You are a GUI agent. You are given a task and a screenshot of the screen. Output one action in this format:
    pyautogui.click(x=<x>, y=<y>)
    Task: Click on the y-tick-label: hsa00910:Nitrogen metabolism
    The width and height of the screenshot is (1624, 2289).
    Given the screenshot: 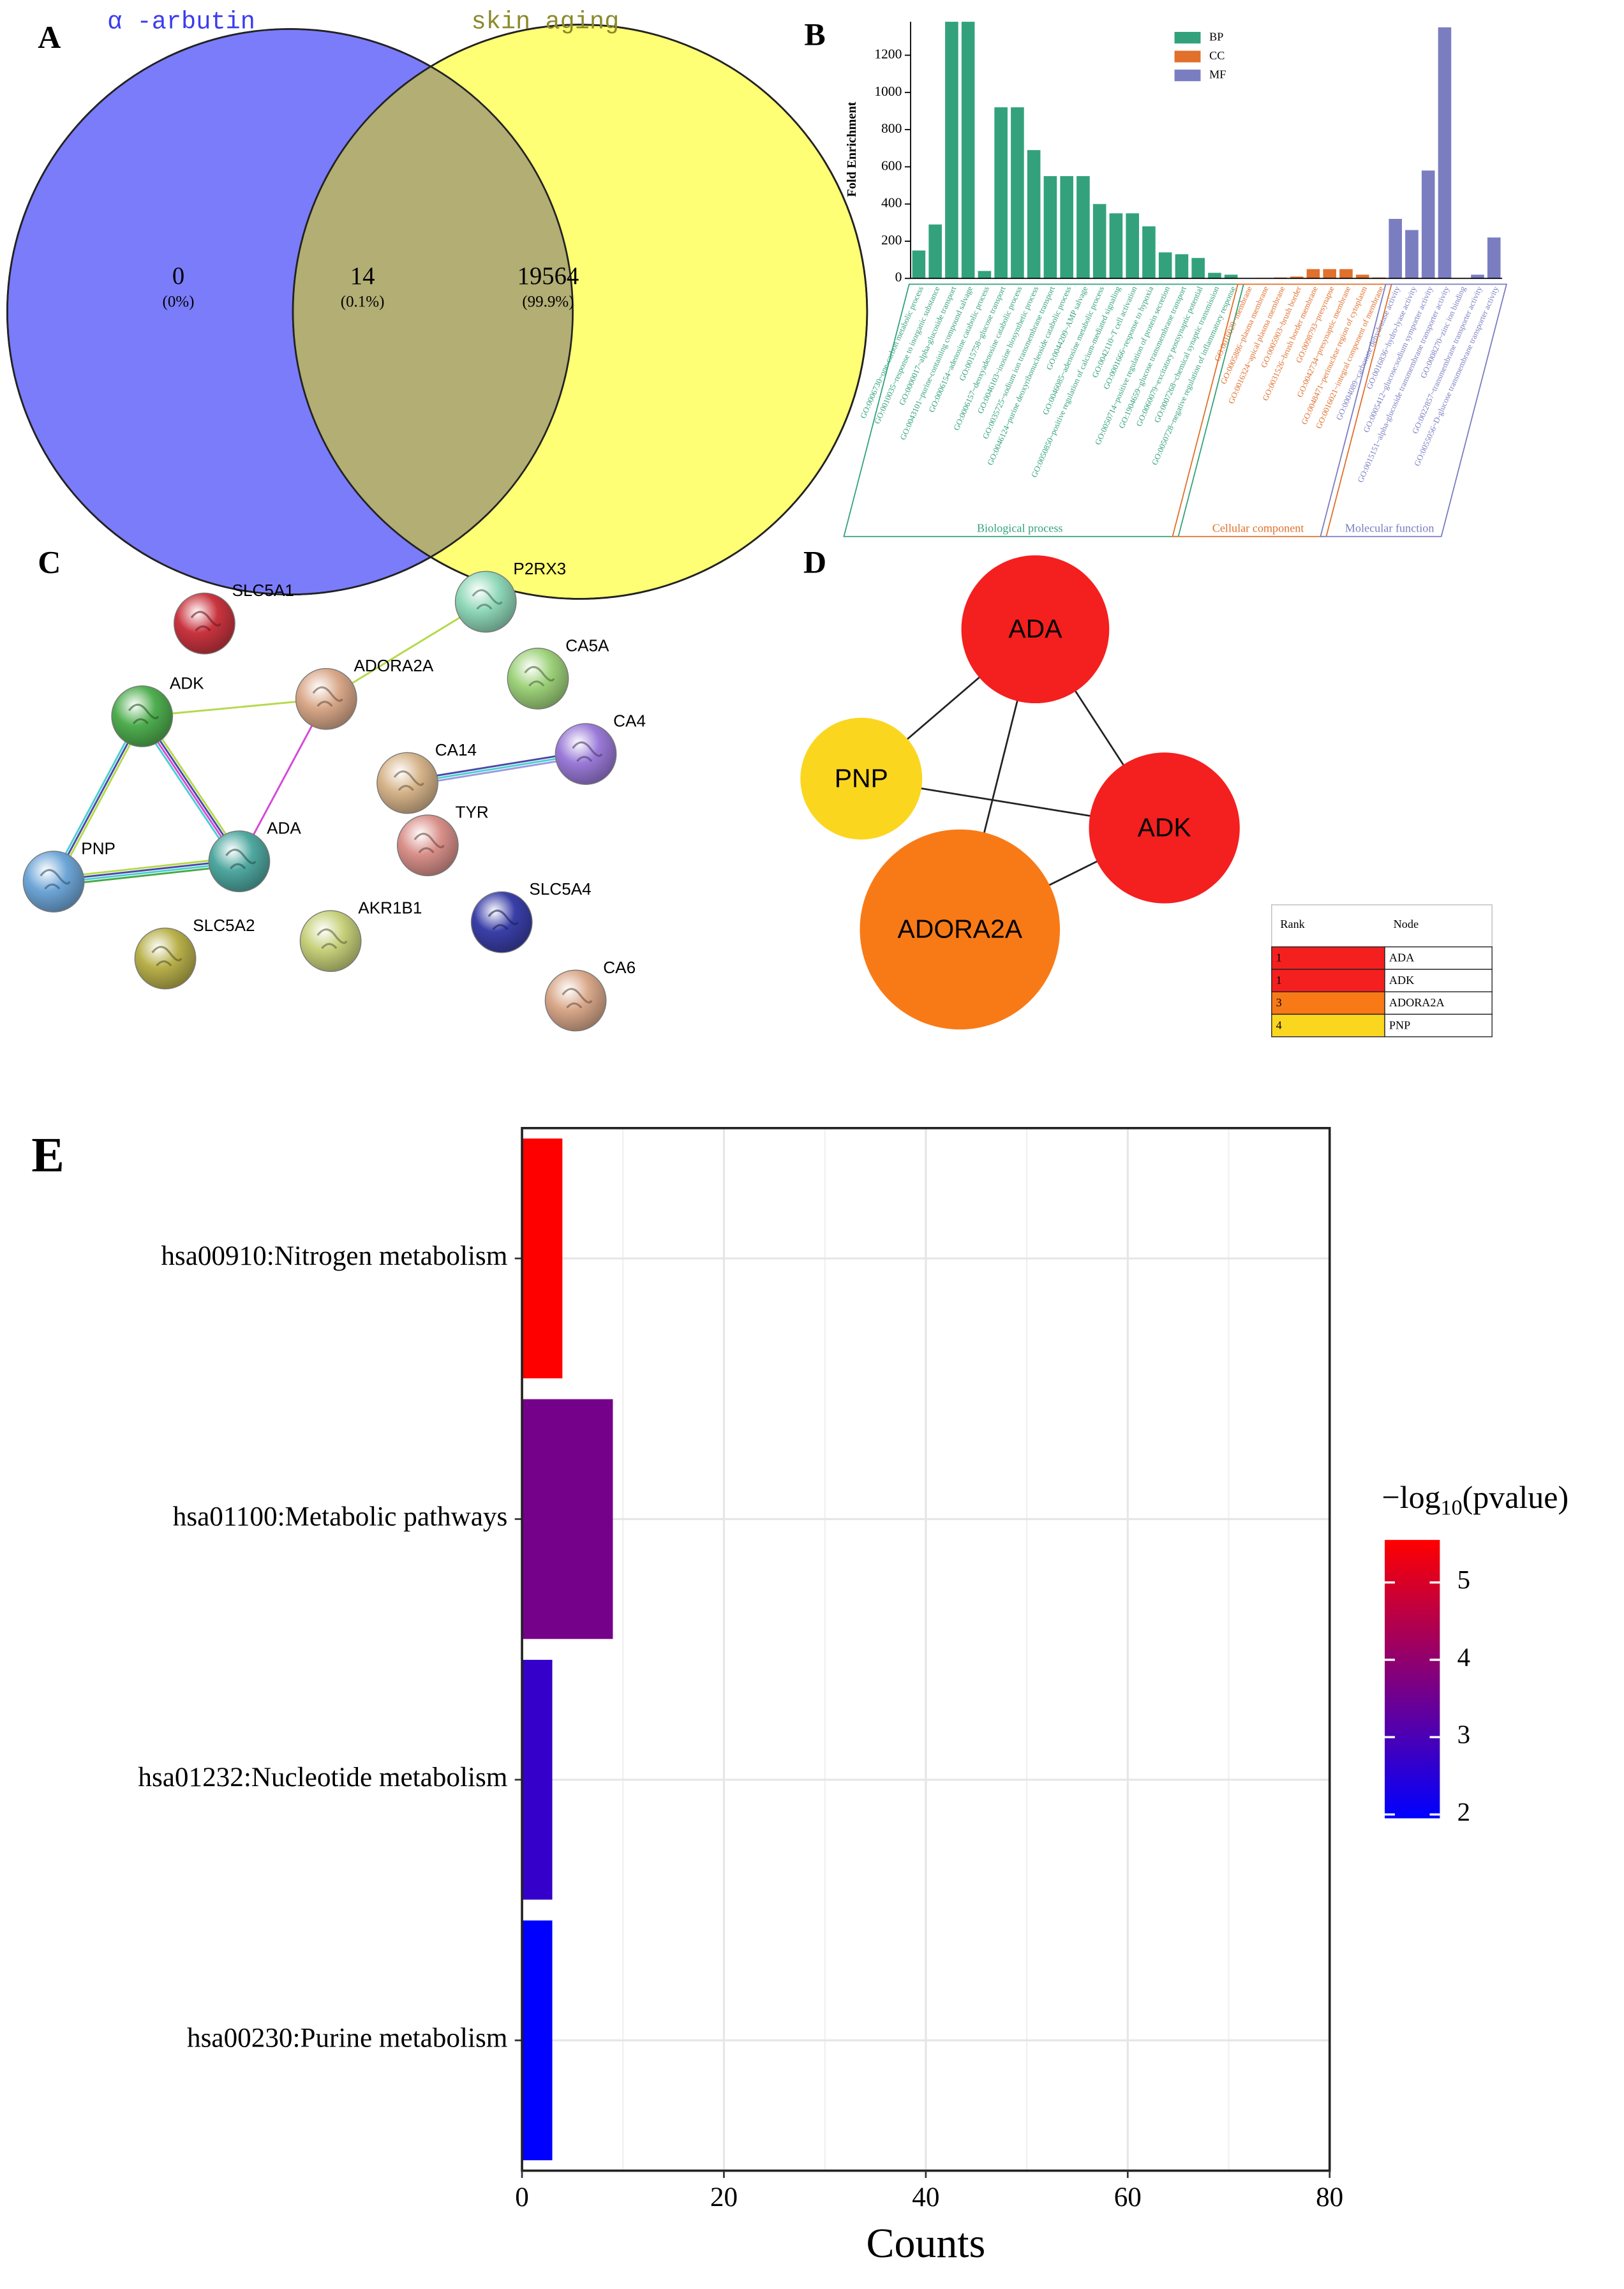 What is the action you would take?
    pyautogui.click(x=334, y=1256)
    